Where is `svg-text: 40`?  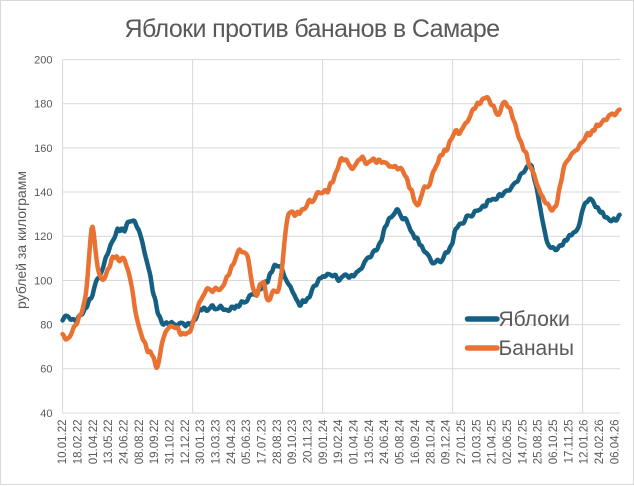 svg-text: 40 is located at coordinates (46, 414).